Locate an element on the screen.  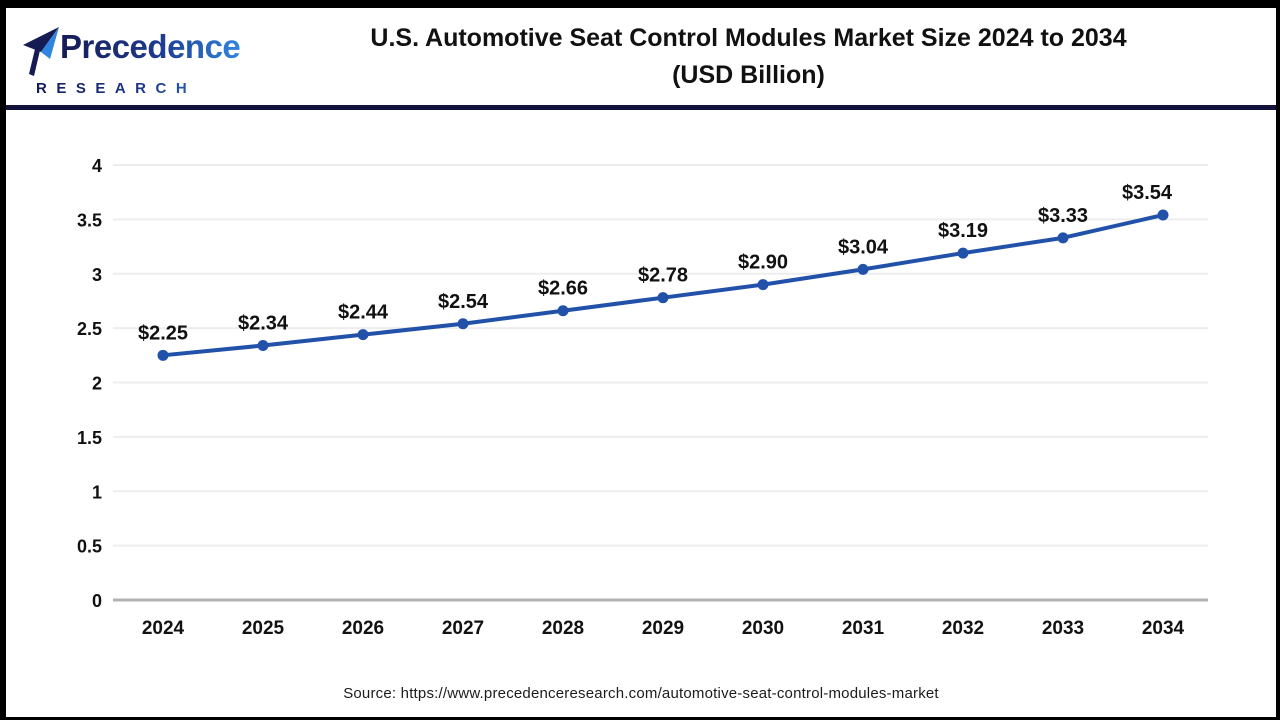
y-tick-label: 2.5 is located at coordinates (89, 329).